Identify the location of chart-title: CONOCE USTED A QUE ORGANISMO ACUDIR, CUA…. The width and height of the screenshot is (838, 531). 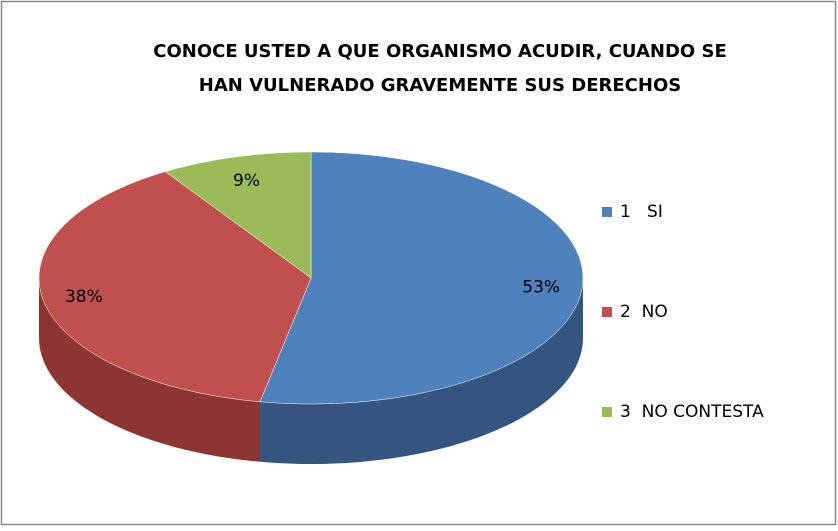
(440, 51).